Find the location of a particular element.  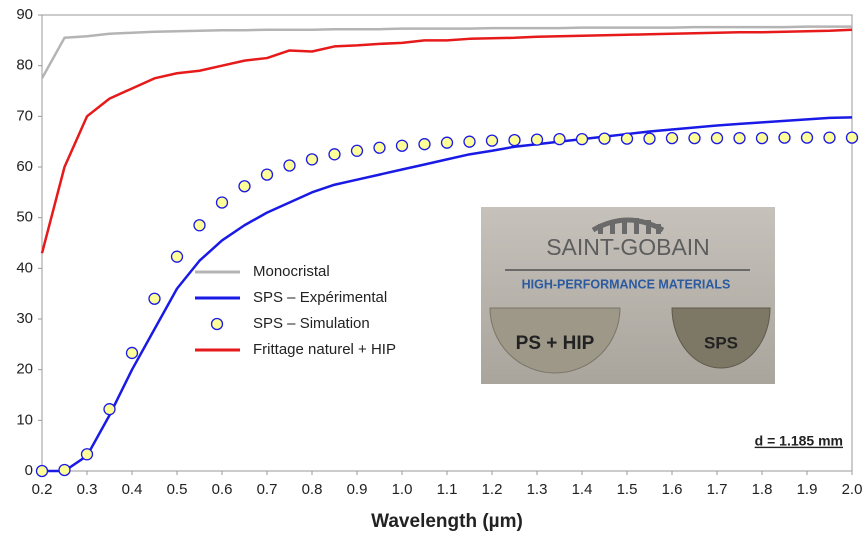

x-tick-label: 0.8 is located at coordinates (312, 489).